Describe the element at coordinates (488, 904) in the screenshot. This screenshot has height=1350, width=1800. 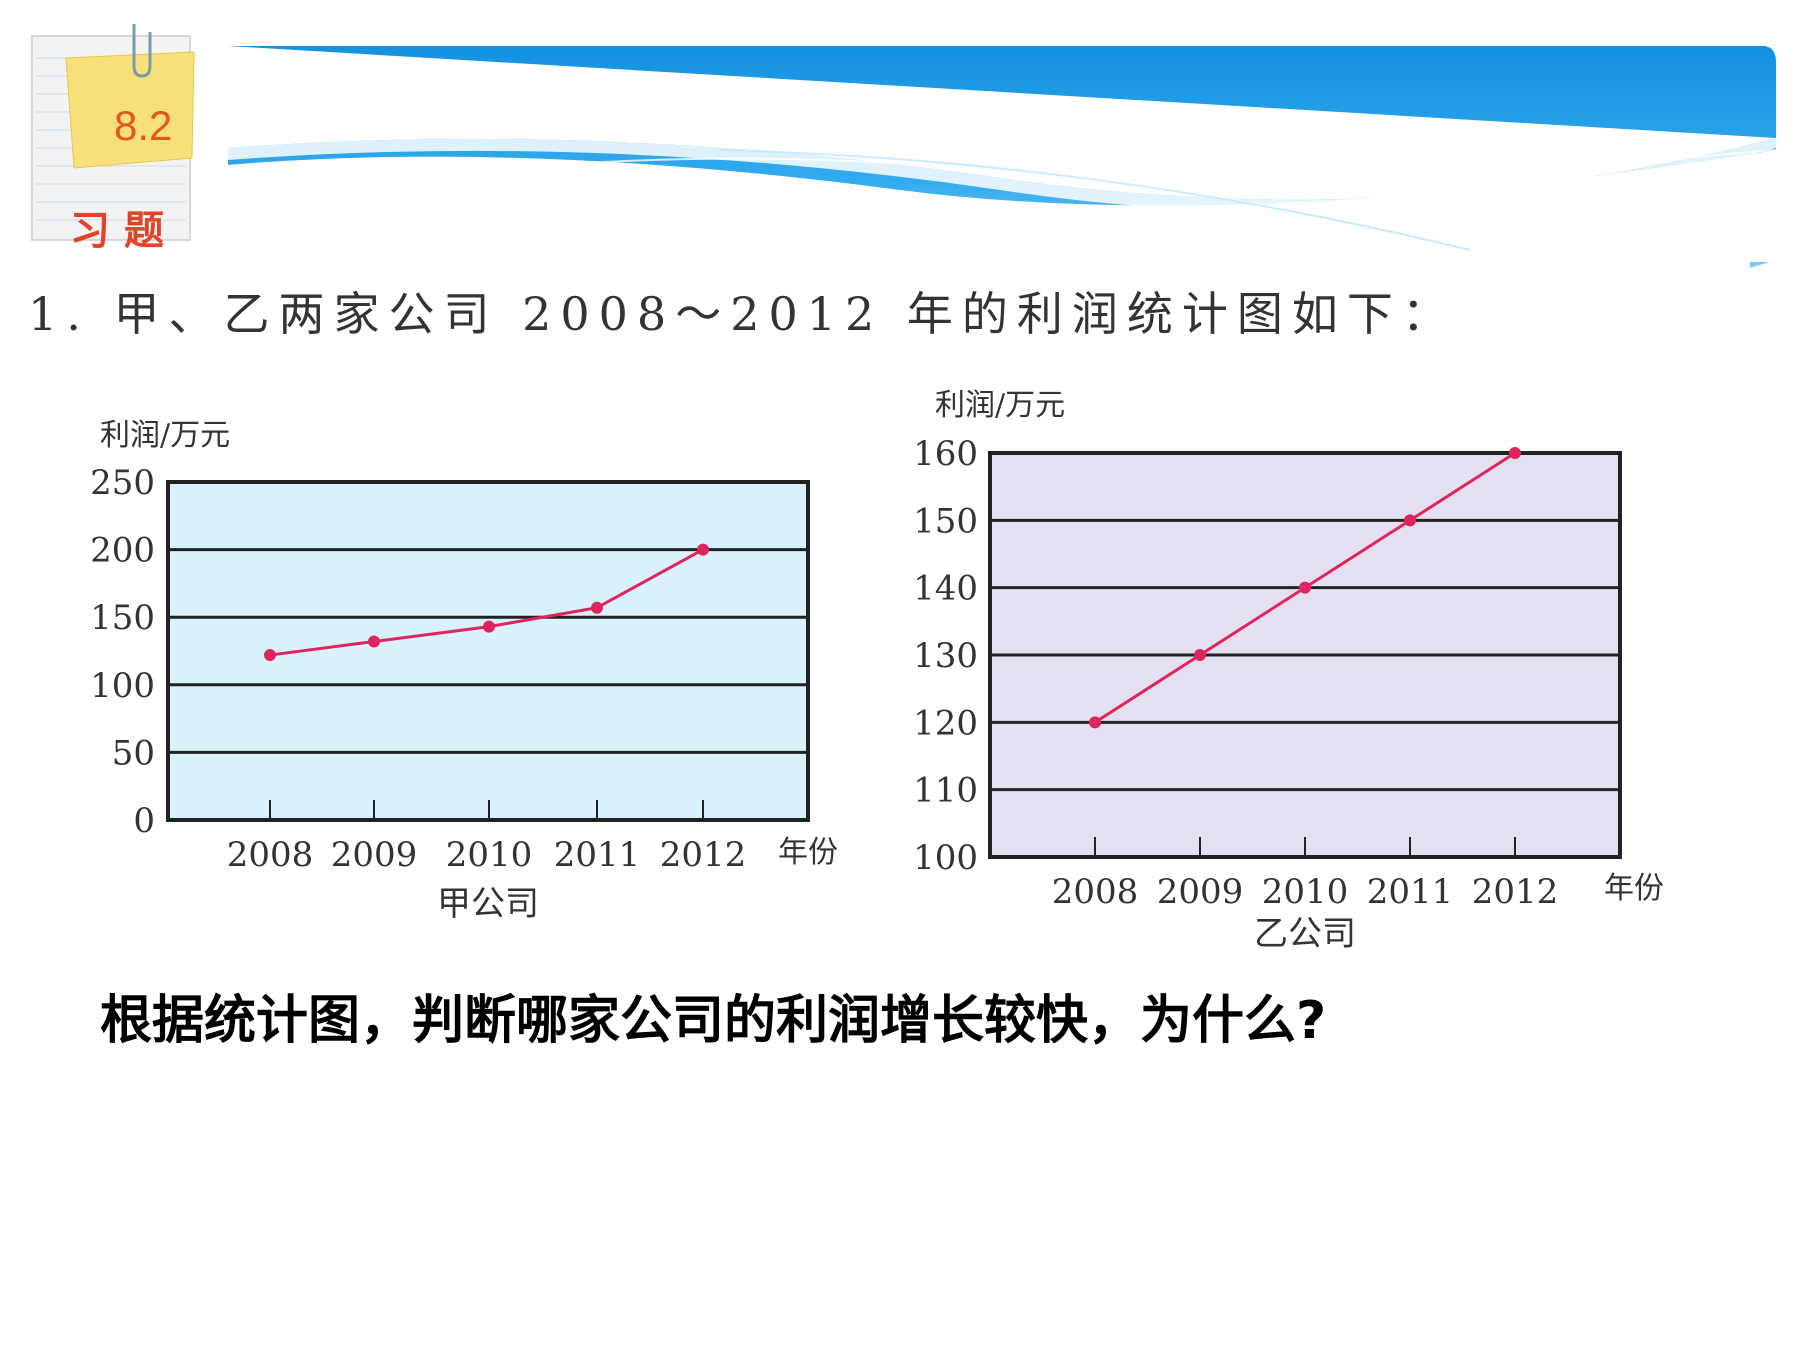
I see `chart-title: 甲公司` at that location.